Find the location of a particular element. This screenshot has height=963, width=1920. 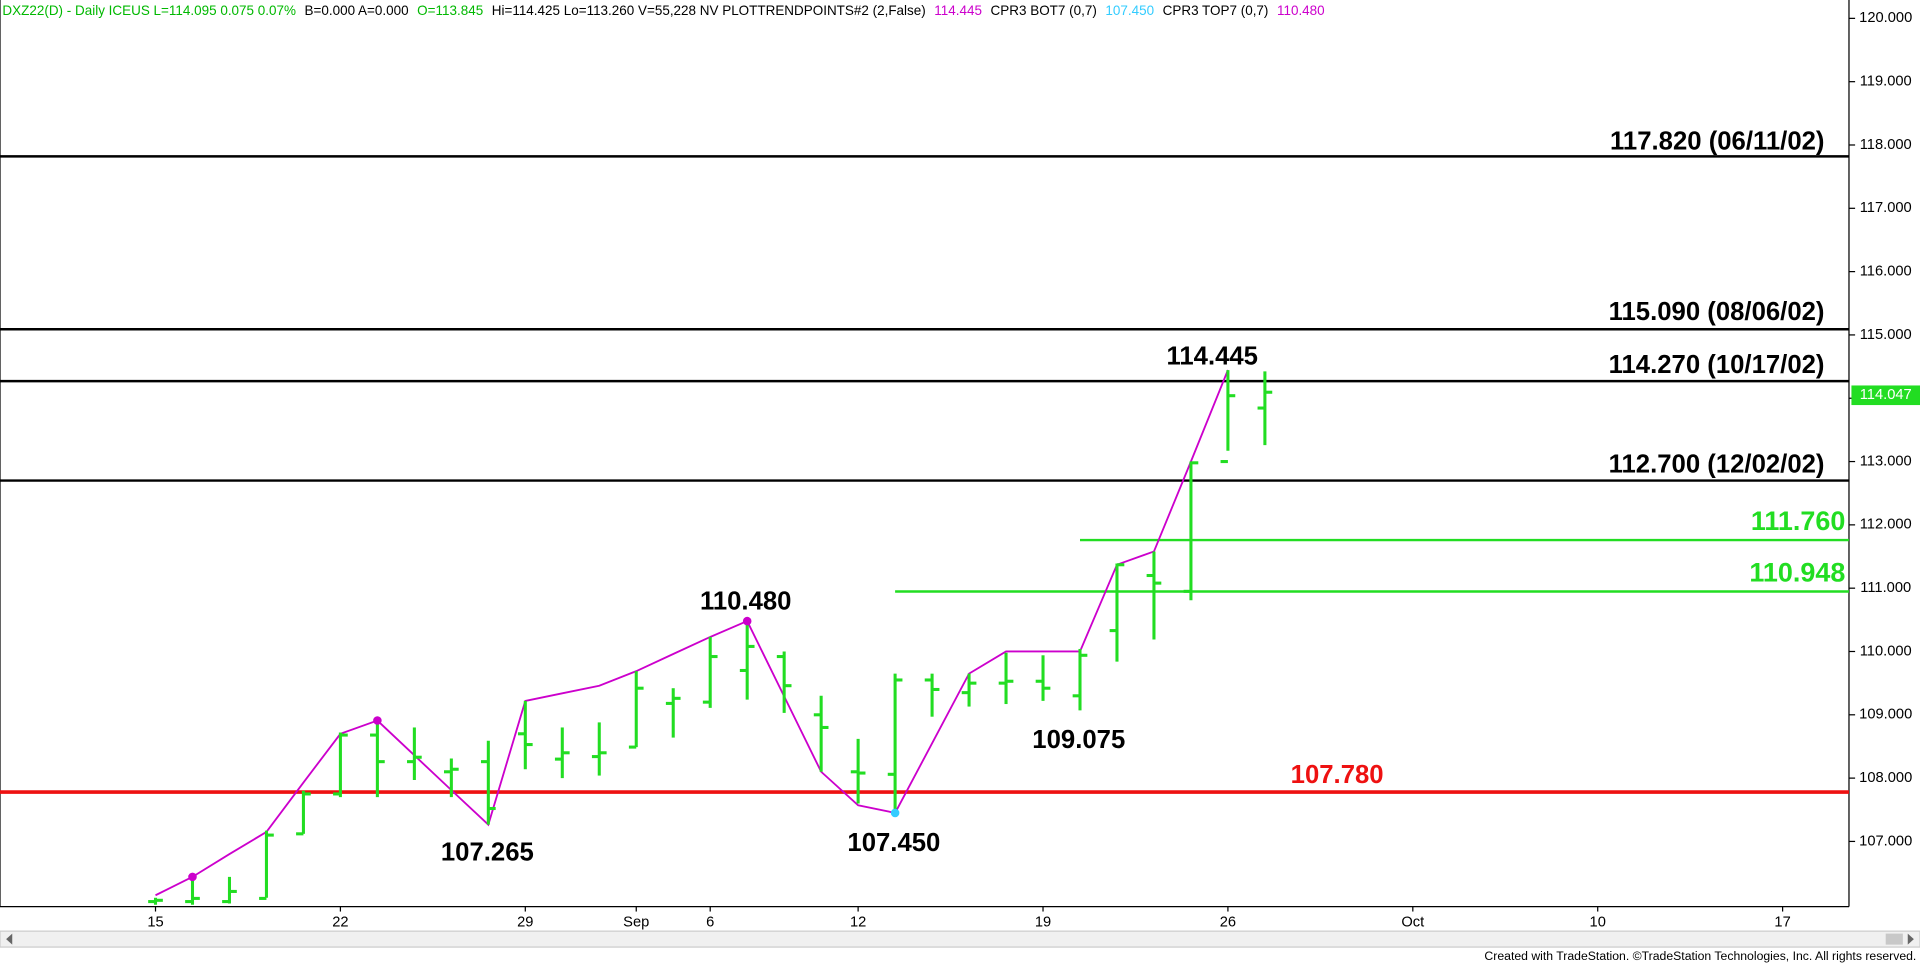

y-tick-label: 110.000 is located at coordinates (1886, 651).